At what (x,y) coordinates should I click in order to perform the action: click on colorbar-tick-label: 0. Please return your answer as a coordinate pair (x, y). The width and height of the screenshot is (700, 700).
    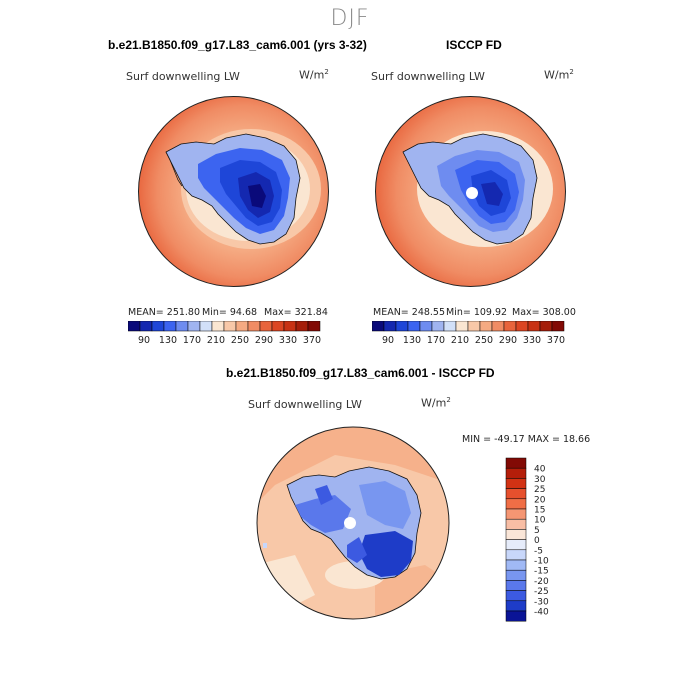
    Looking at the image, I should click on (537, 541).